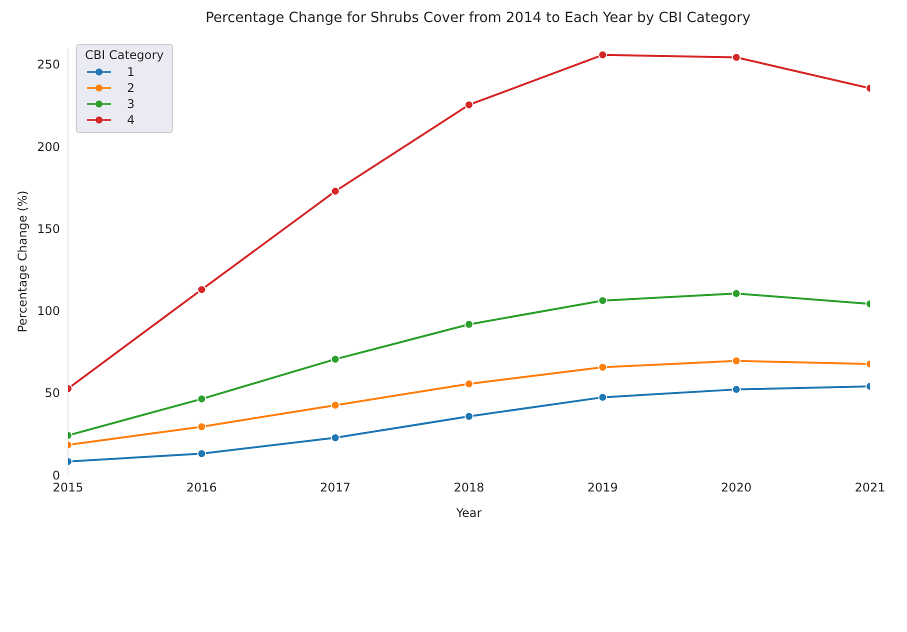 Image resolution: width=907 pixels, height=632 pixels. Describe the element at coordinates (48, 147) in the screenshot. I see `y-tick-label: 200` at that location.